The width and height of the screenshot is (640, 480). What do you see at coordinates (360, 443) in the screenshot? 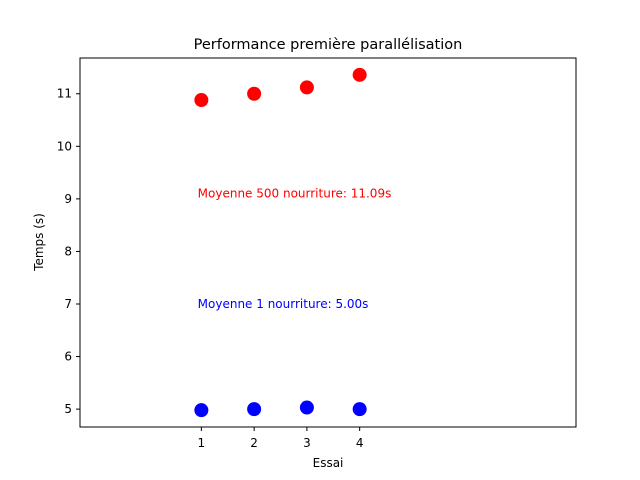
I see `x-tick-label: 4` at bounding box center [360, 443].